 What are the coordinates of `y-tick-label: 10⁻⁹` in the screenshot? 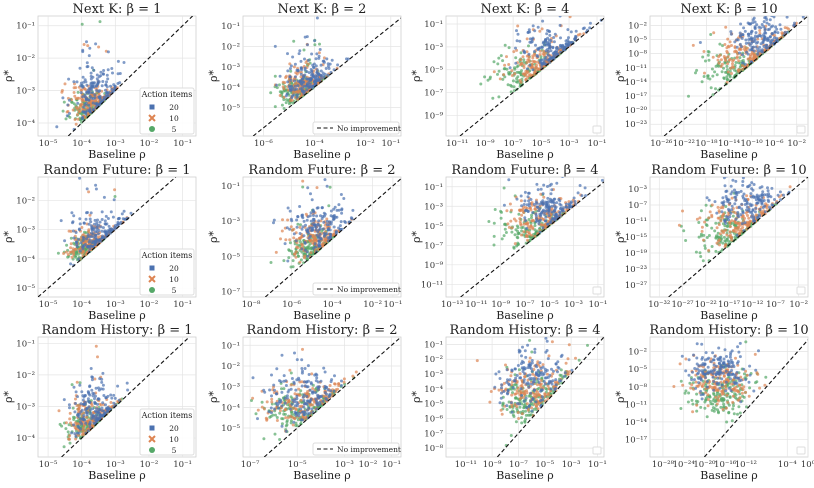 It's located at (433, 266).